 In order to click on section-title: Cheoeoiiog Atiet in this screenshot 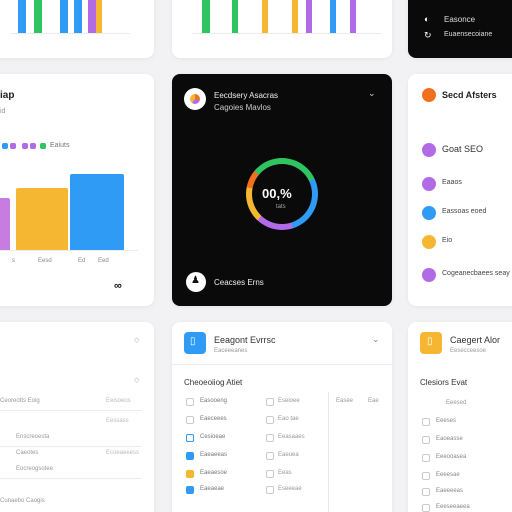, I will do `click(213, 382)`.